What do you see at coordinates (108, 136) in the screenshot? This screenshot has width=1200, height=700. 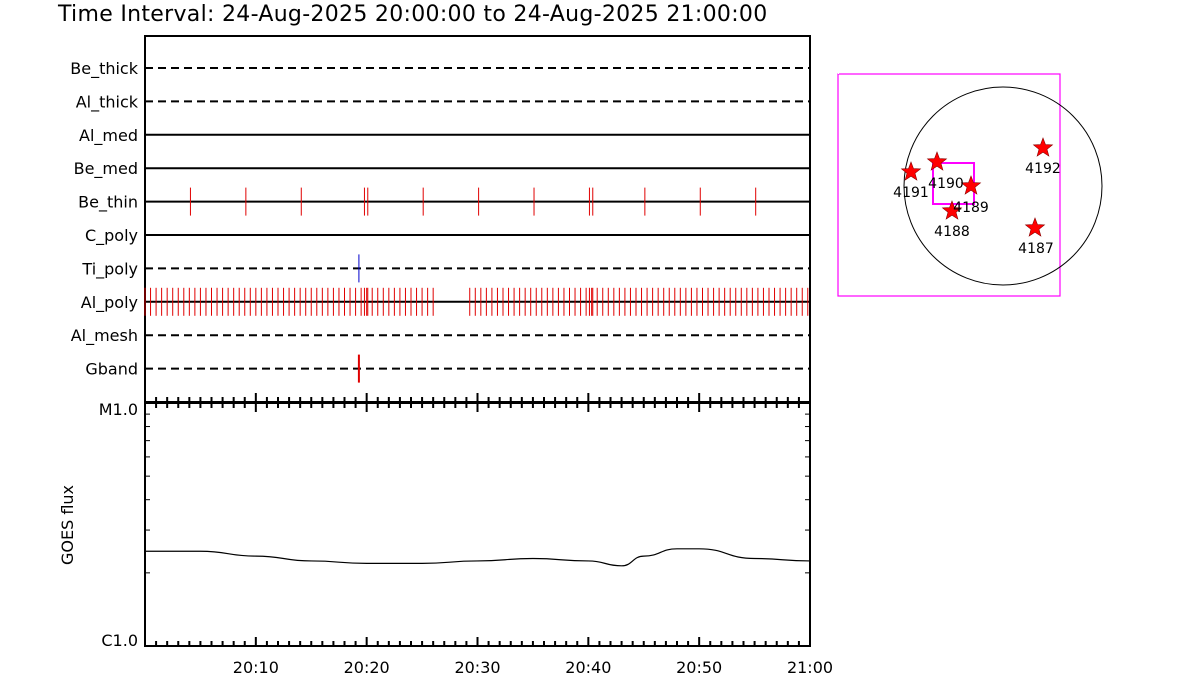 I see `row-label: Al_med` at bounding box center [108, 136].